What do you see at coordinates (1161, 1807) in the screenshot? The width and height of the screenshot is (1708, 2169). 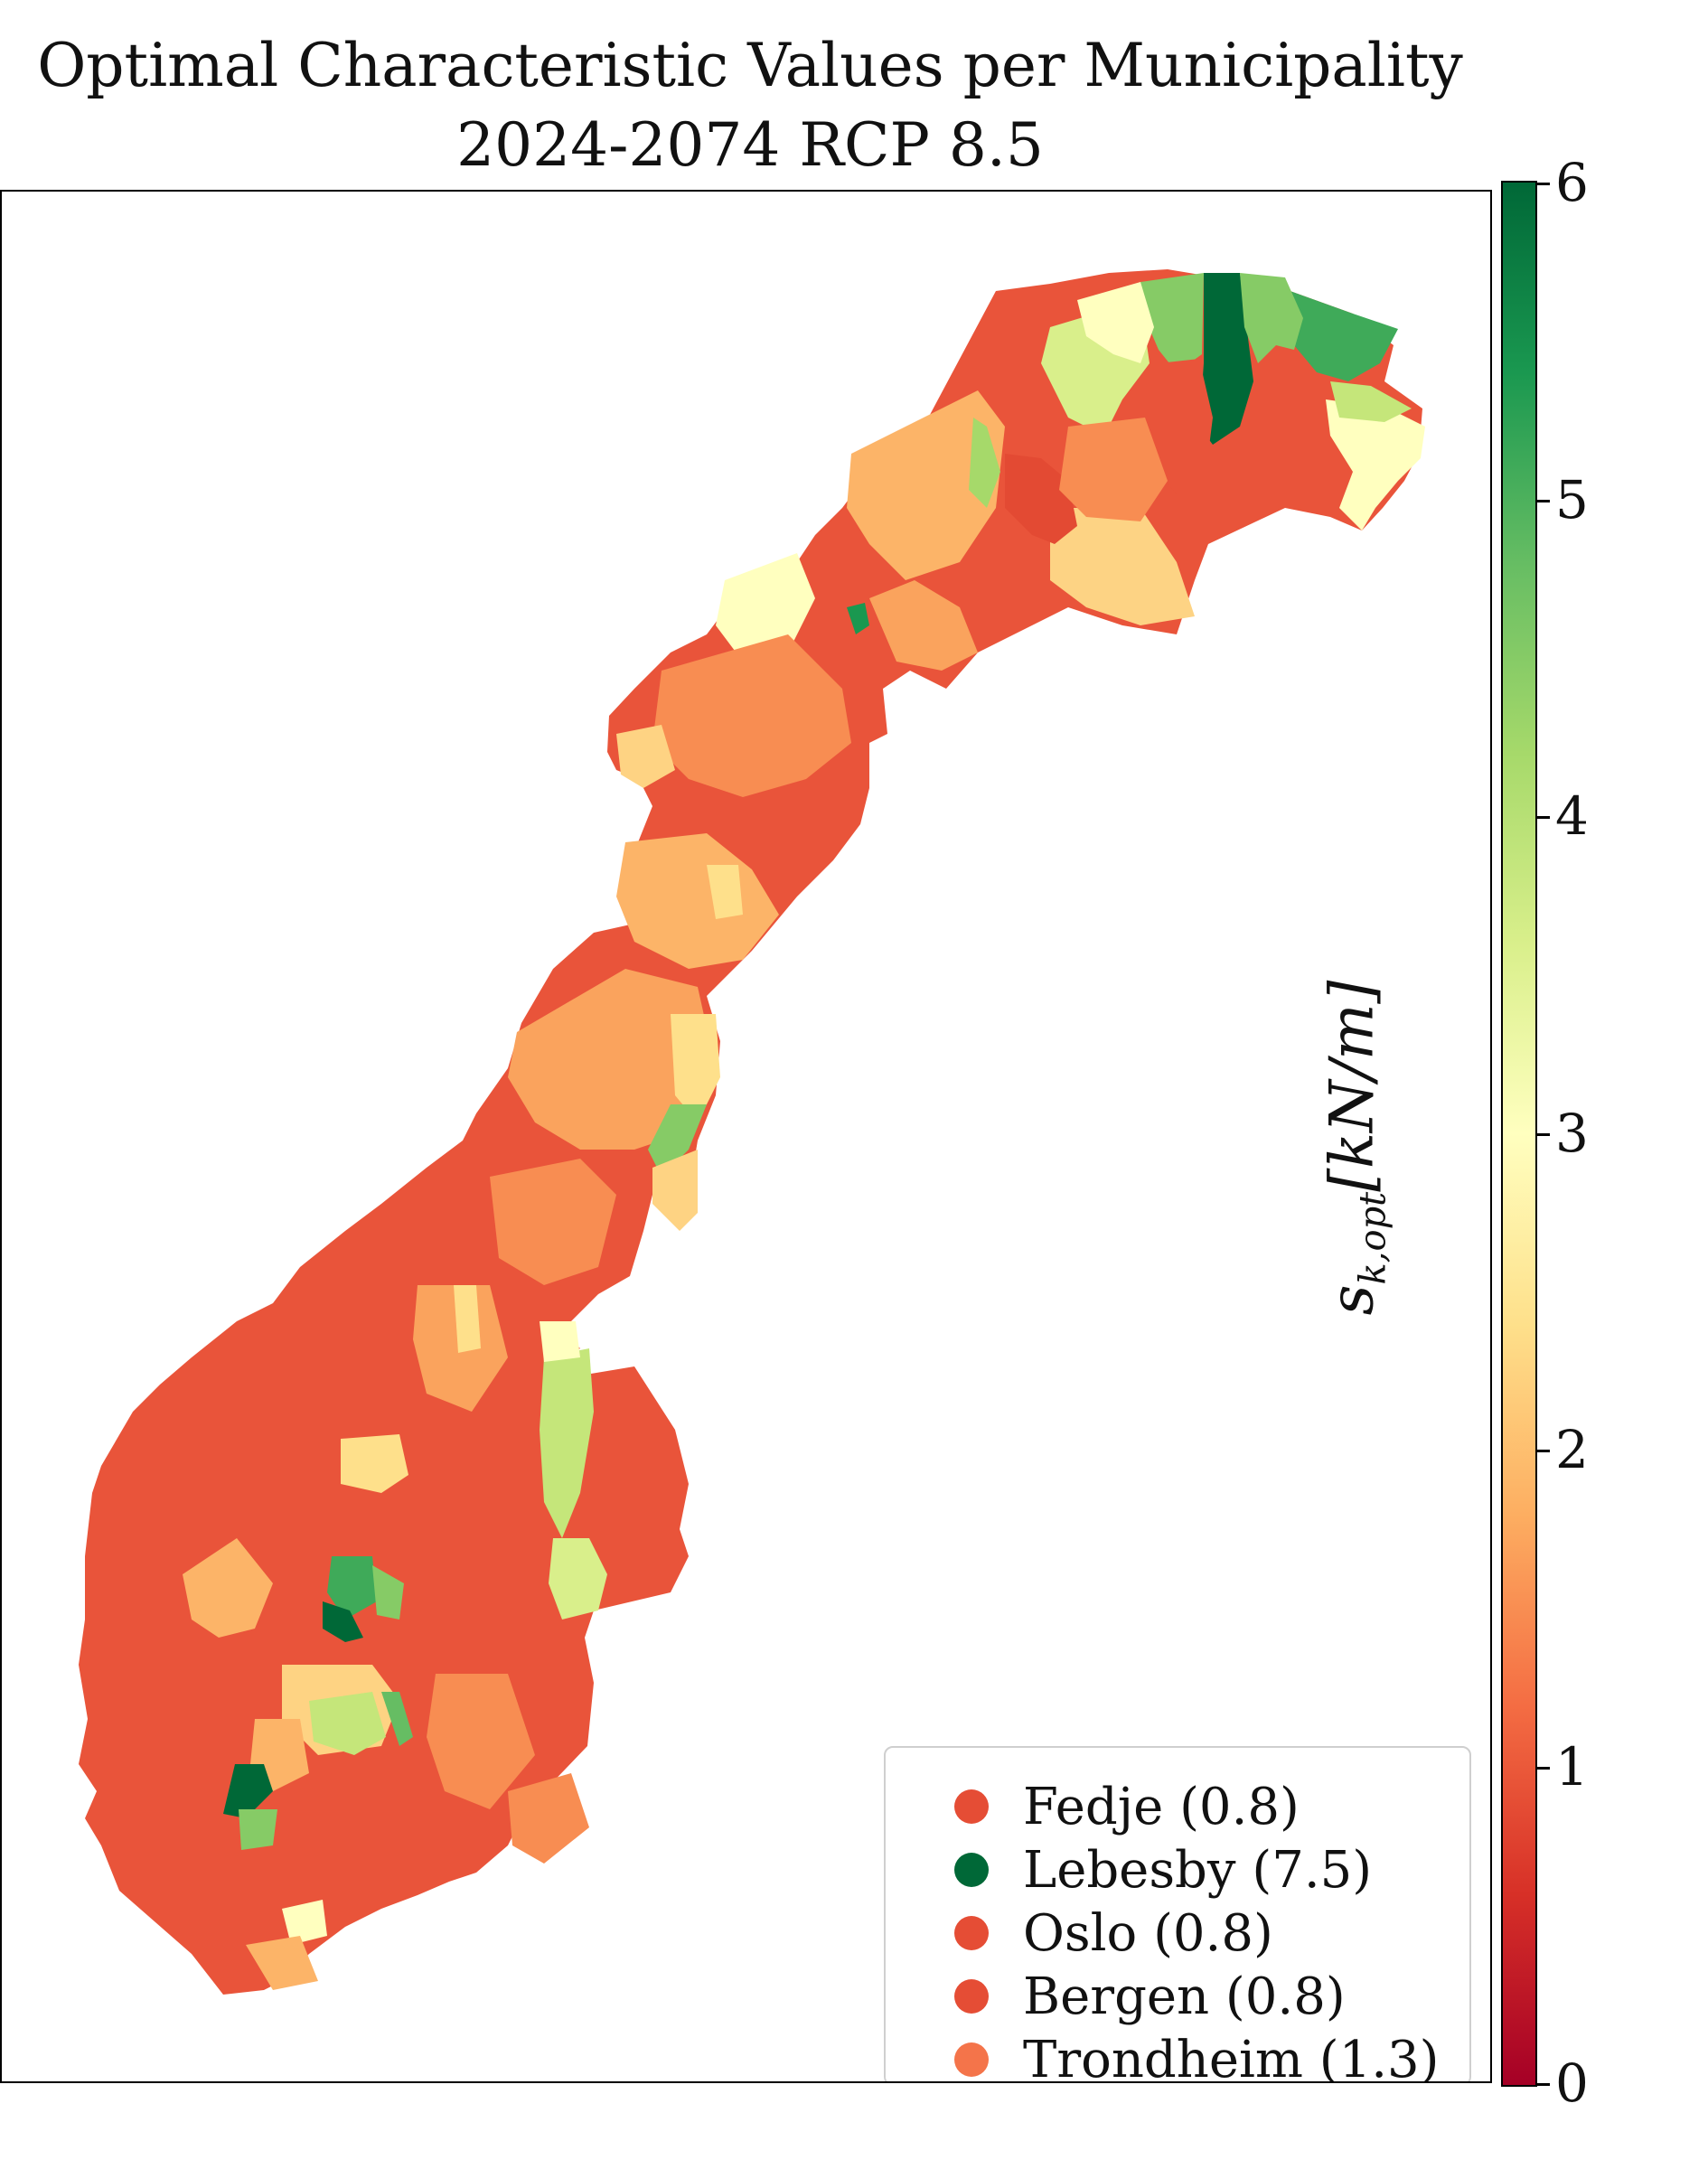 I see `legend-label: Fedje (0.8)` at bounding box center [1161, 1807].